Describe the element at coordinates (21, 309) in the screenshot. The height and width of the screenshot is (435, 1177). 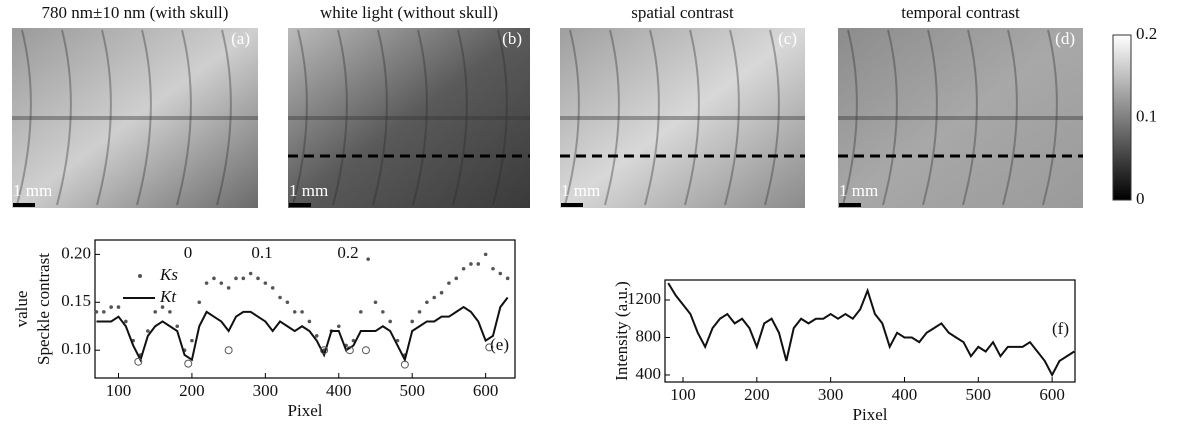
I see `y-axis-label: value` at that location.